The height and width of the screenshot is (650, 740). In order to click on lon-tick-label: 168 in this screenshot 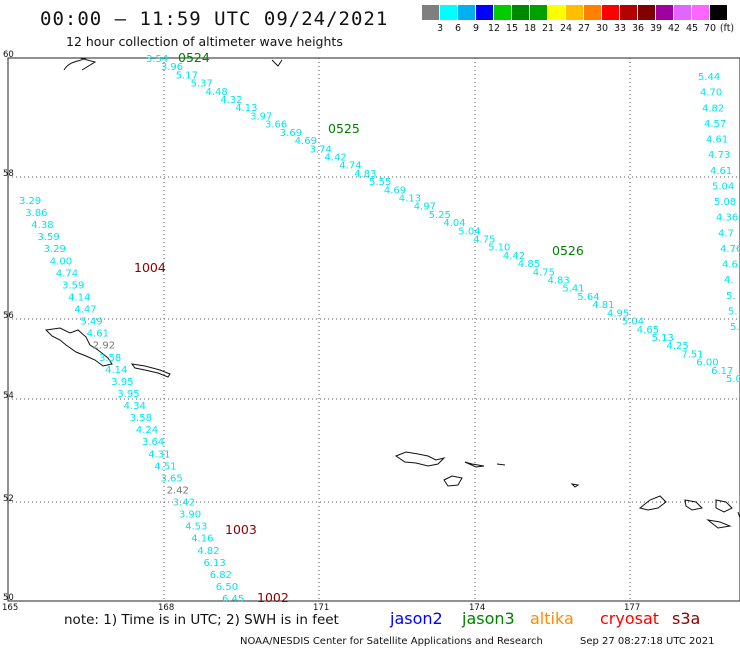, I will do `click(166, 608)`.